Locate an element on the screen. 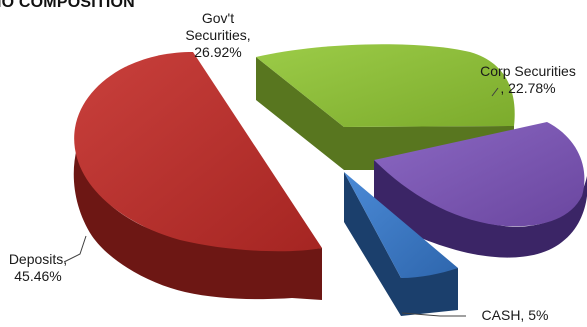 Image resolution: width=587 pixels, height=327 pixels. pie-slice-govt-top is located at coordinates (385, 85).